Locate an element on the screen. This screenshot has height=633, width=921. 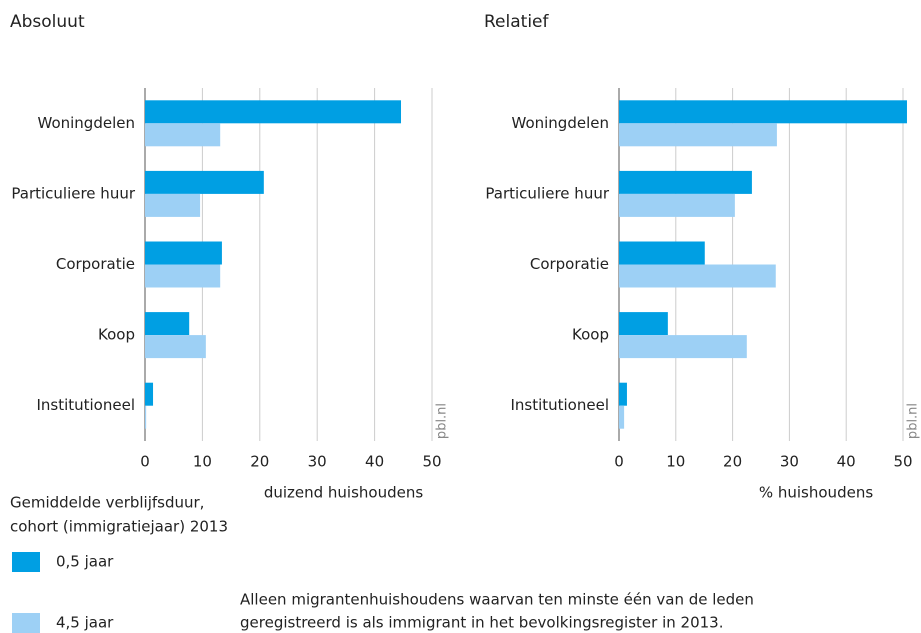
x-axis-label: % huishoudens is located at coordinates (816, 493).